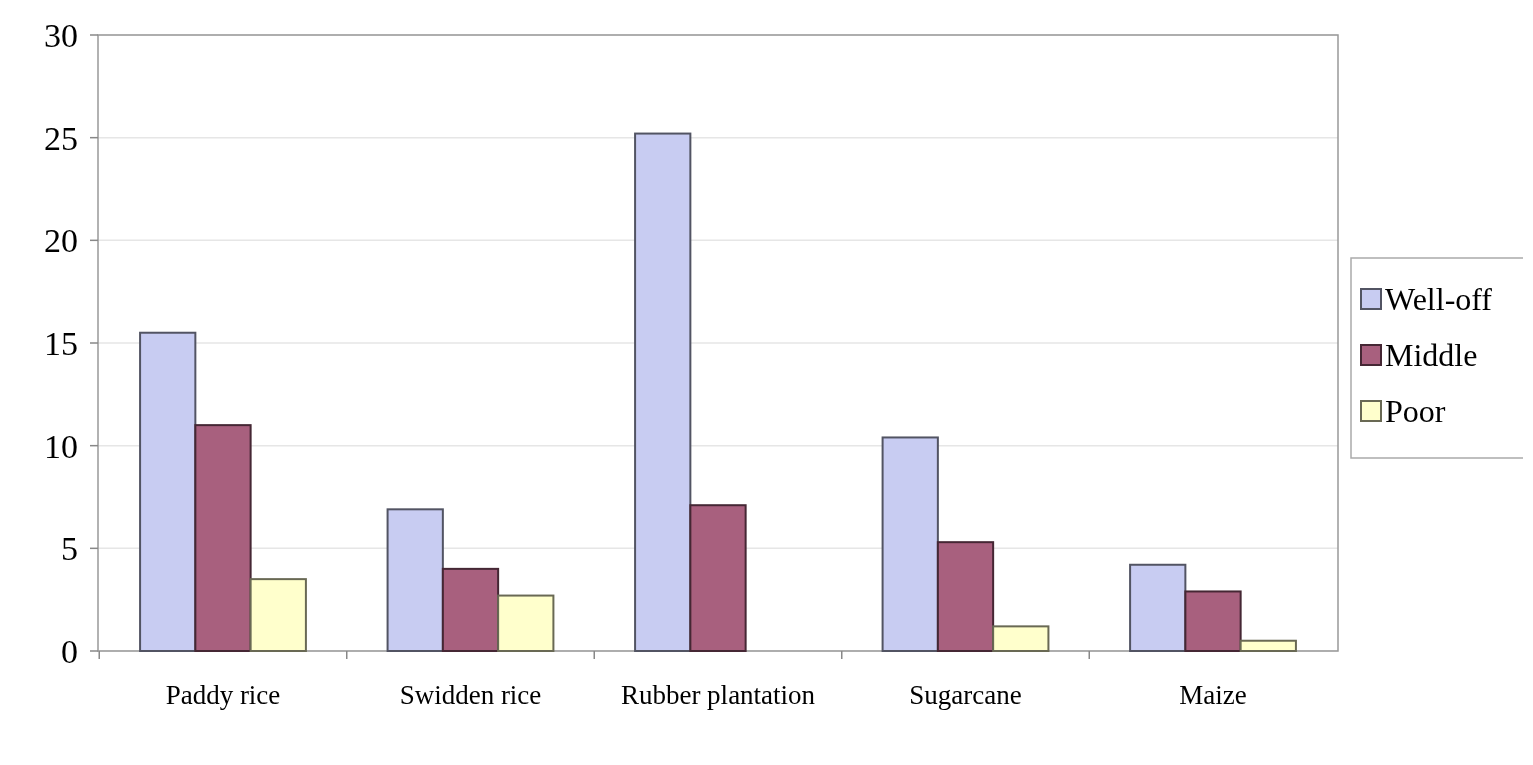  What do you see at coordinates (965, 695) in the screenshot?
I see `x-tick-label: Sugarcane` at bounding box center [965, 695].